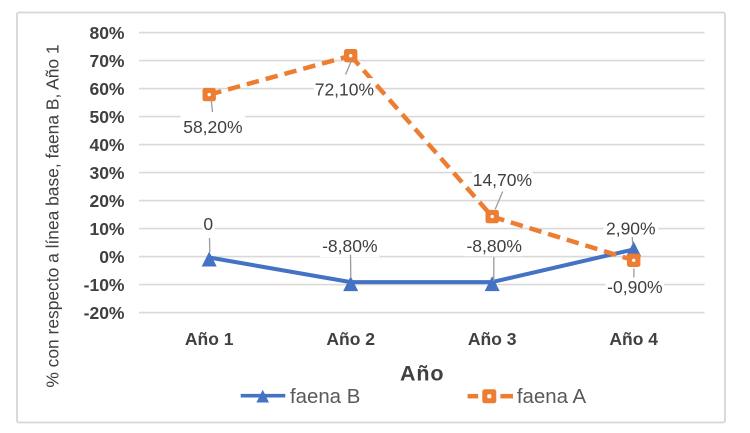 The width and height of the screenshot is (750, 433). I want to click on svg-text: -0,90%, so click(634, 287).